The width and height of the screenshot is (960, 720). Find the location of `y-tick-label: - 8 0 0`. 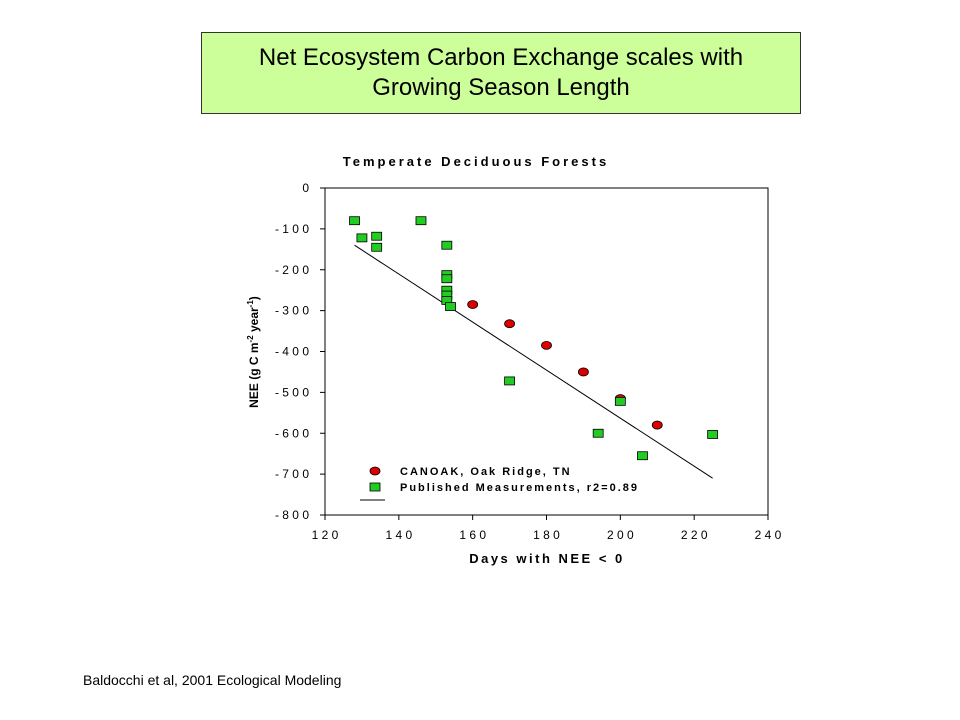

y-tick-label: - 8 0 0 is located at coordinates (292, 515).